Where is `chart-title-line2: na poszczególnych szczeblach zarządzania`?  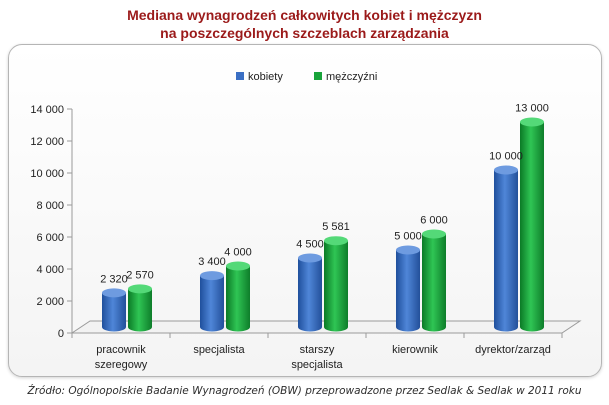
chart-title-line2: na poszczególnych szczeblach zarządzania is located at coordinates (304, 33).